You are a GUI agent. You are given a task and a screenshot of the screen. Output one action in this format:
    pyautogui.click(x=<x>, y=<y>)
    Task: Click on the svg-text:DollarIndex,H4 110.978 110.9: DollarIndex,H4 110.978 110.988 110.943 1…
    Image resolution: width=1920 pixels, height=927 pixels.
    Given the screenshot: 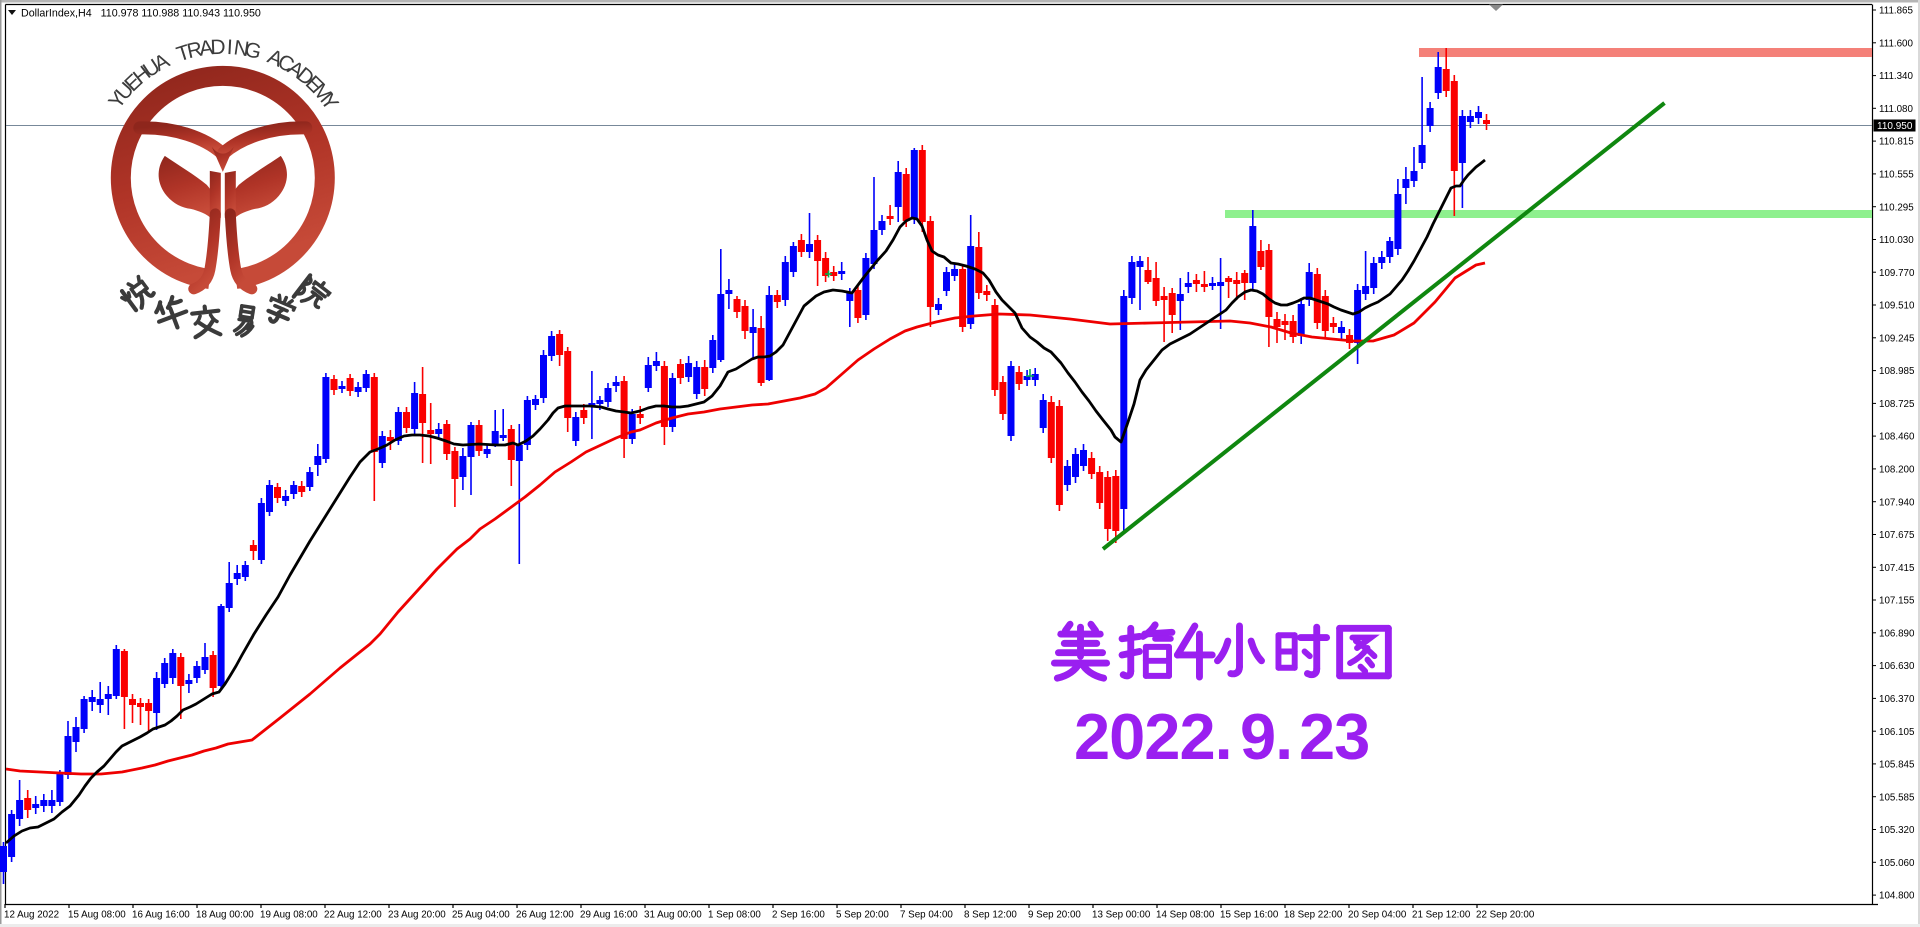 What is the action you would take?
    pyautogui.click(x=141, y=14)
    